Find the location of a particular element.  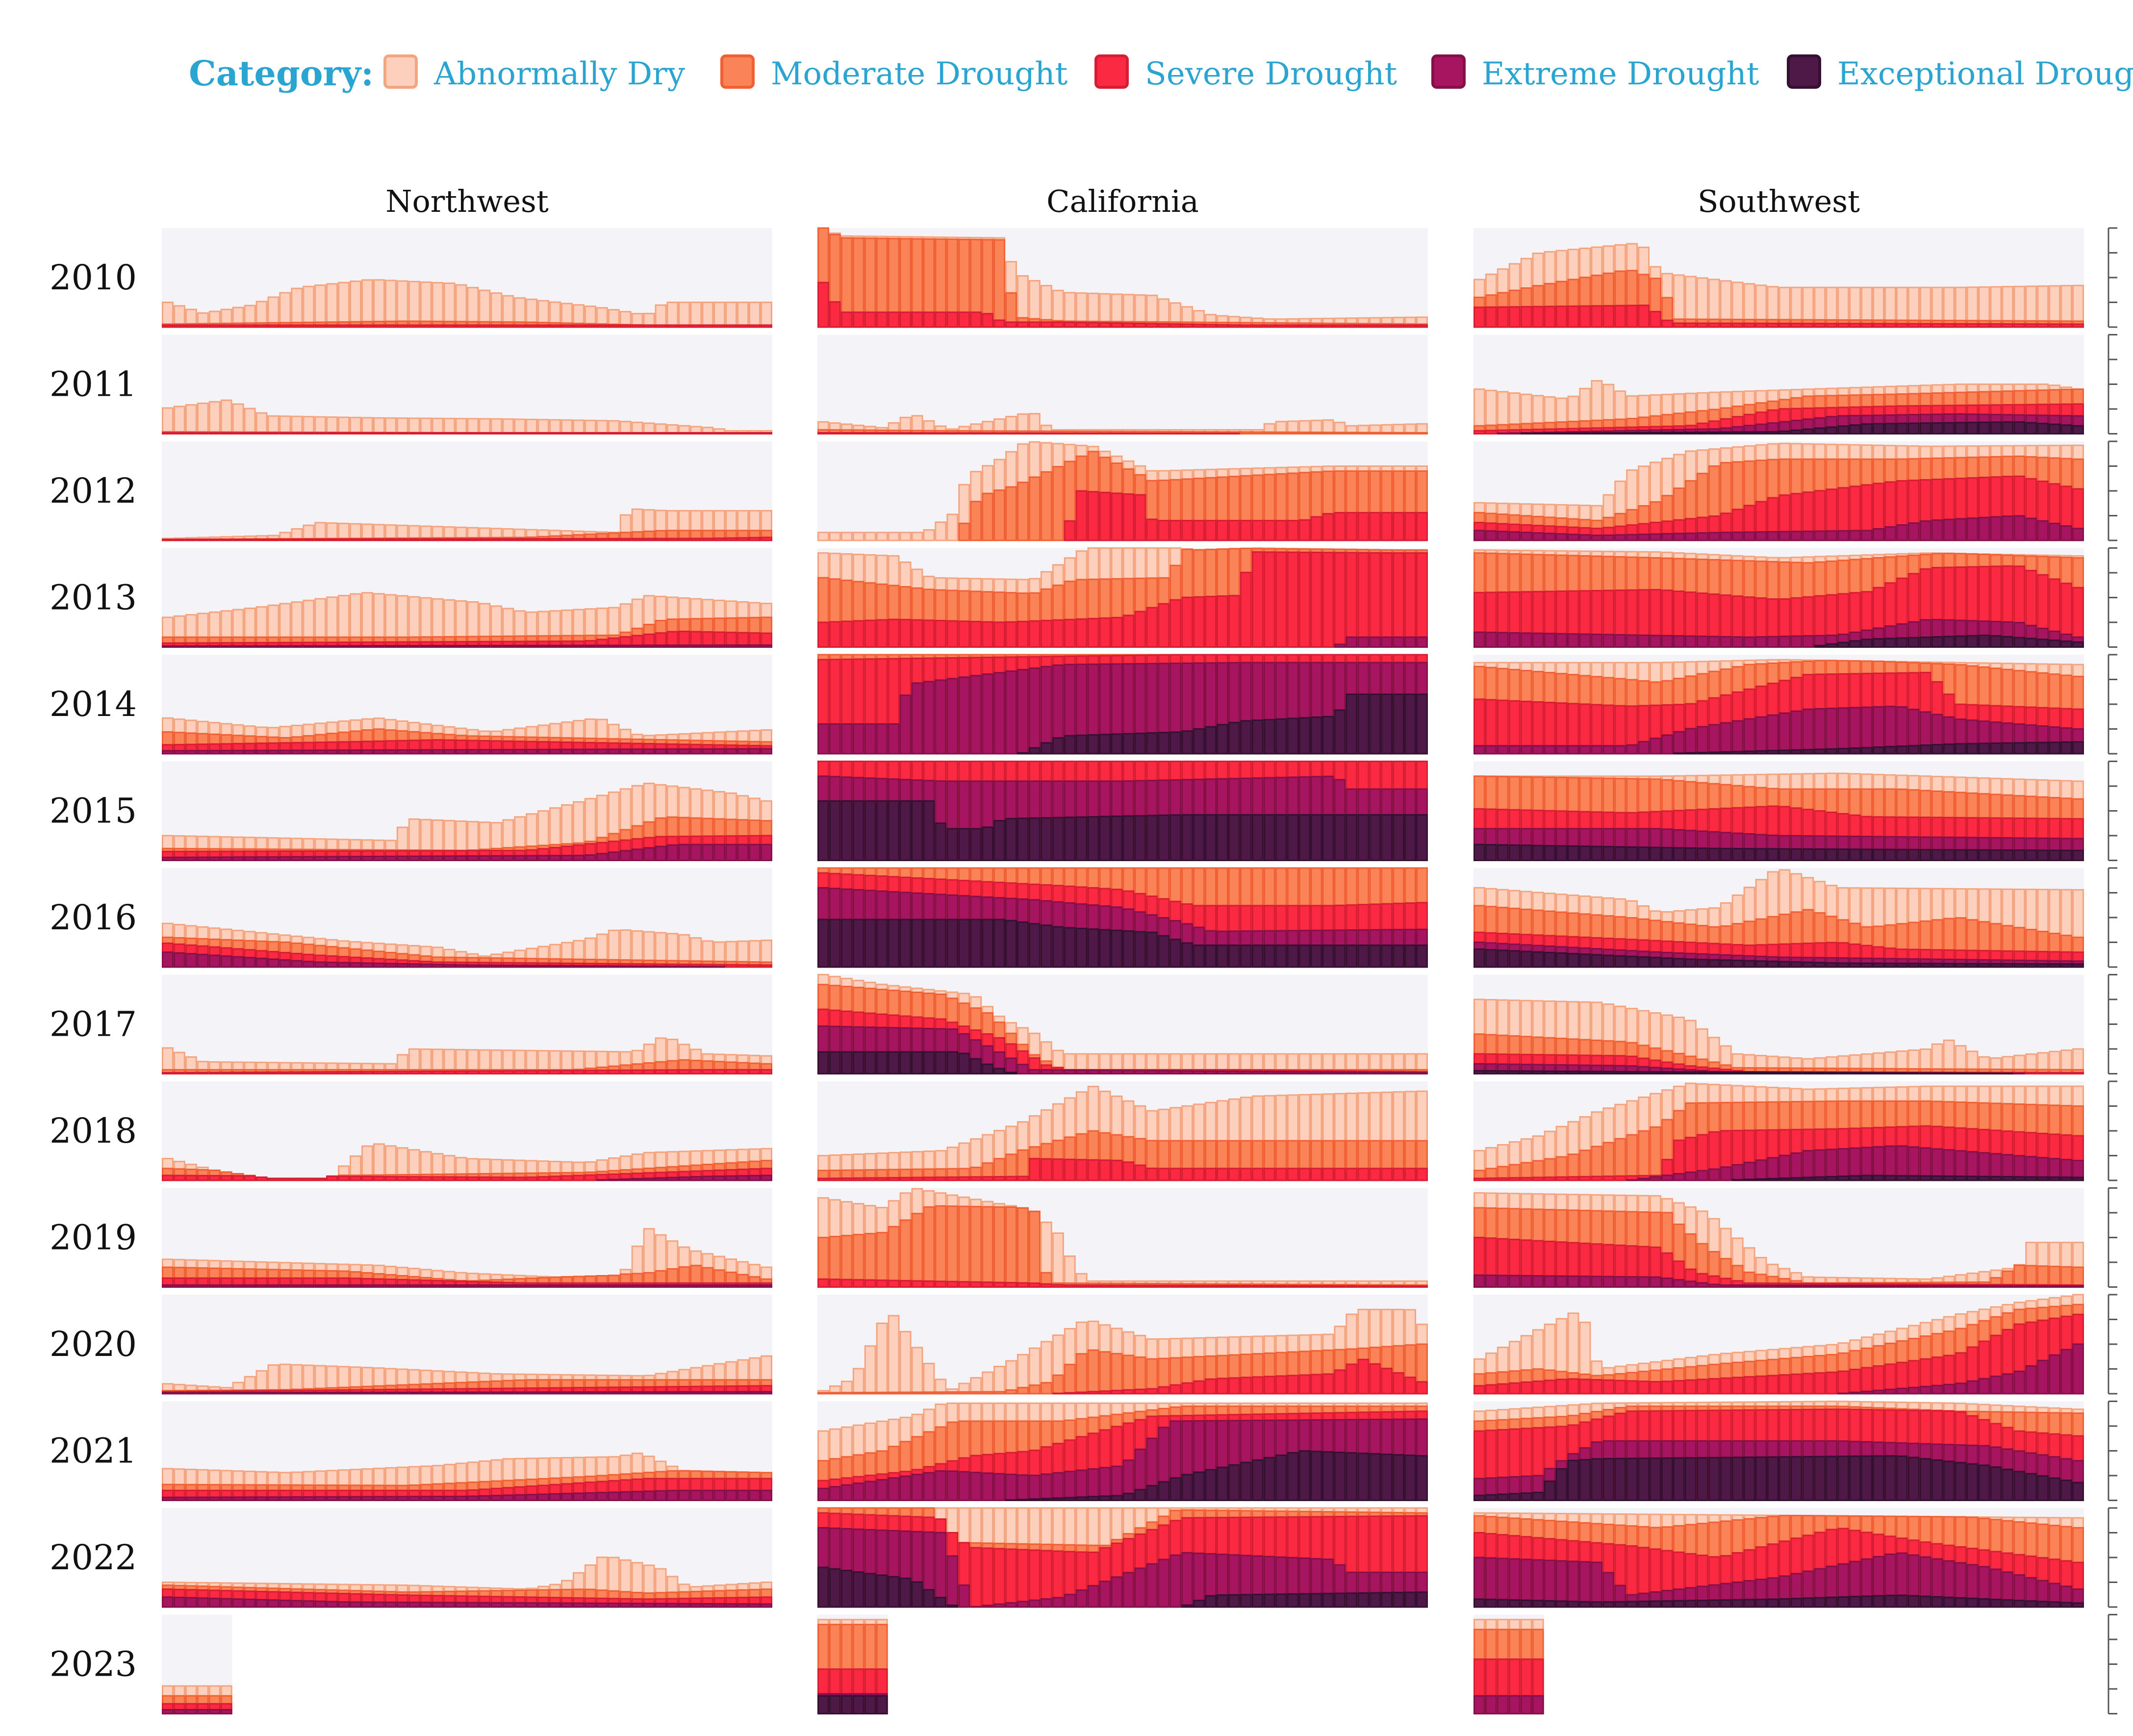

year-label-2020: 2020 is located at coordinates (93, 1344).